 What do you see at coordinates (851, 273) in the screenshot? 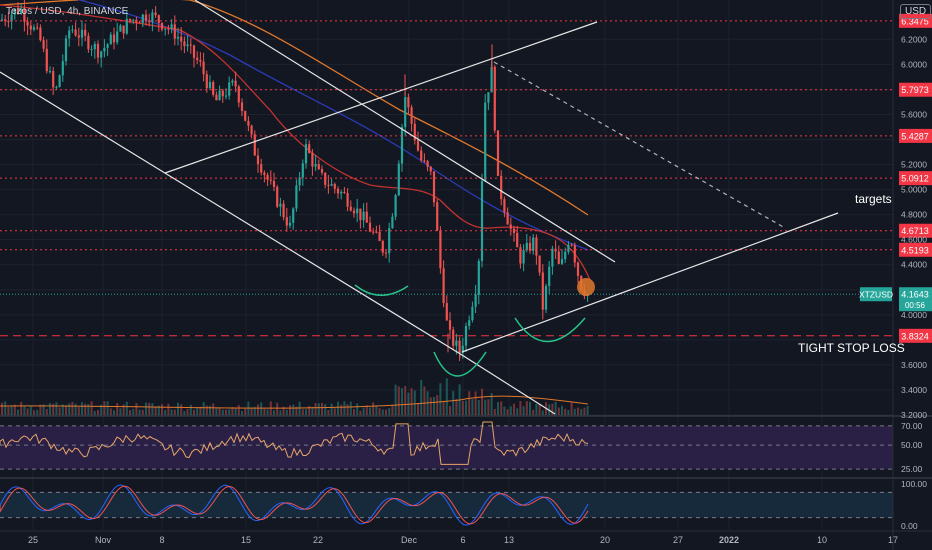
I see `annotations: targets TIGHT STOP LOSS` at bounding box center [851, 273].